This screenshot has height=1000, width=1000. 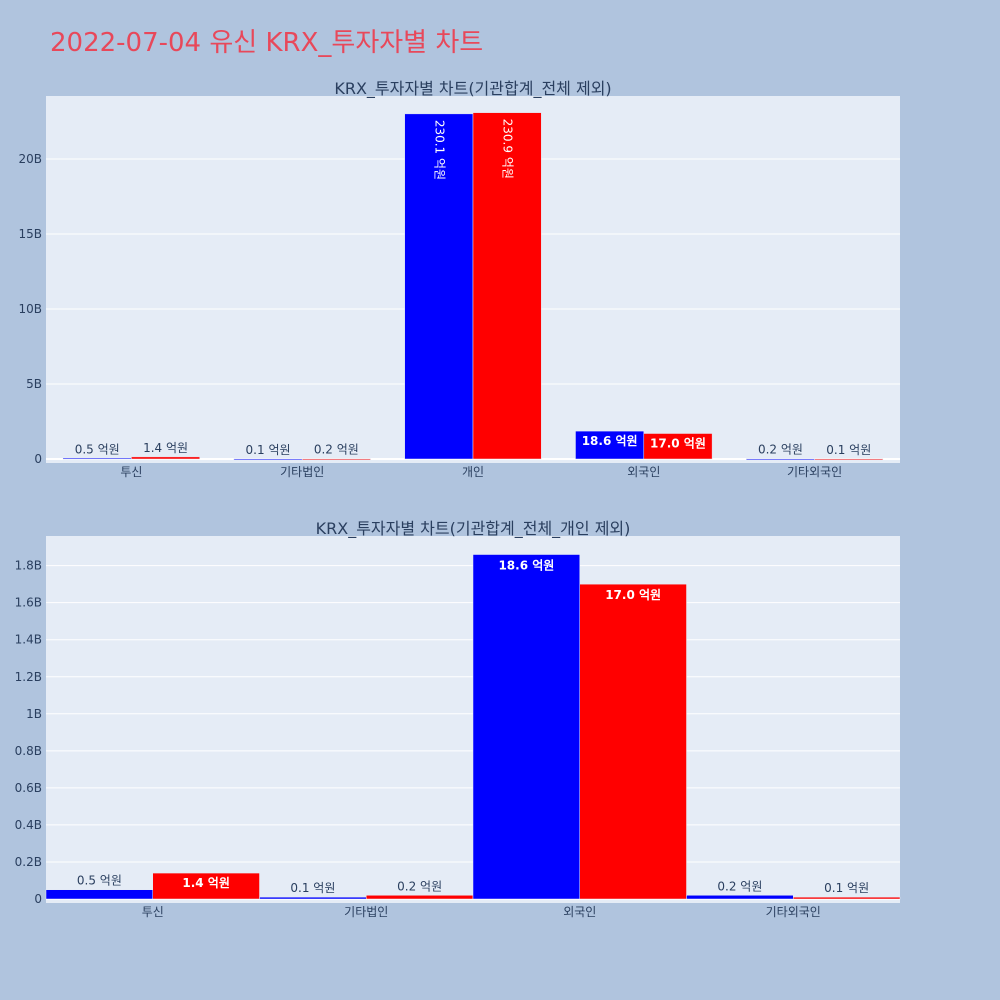 What do you see at coordinates (28, 640) in the screenshot?
I see `y-tick-label: 1.4B` at bounding box center [28, 640].